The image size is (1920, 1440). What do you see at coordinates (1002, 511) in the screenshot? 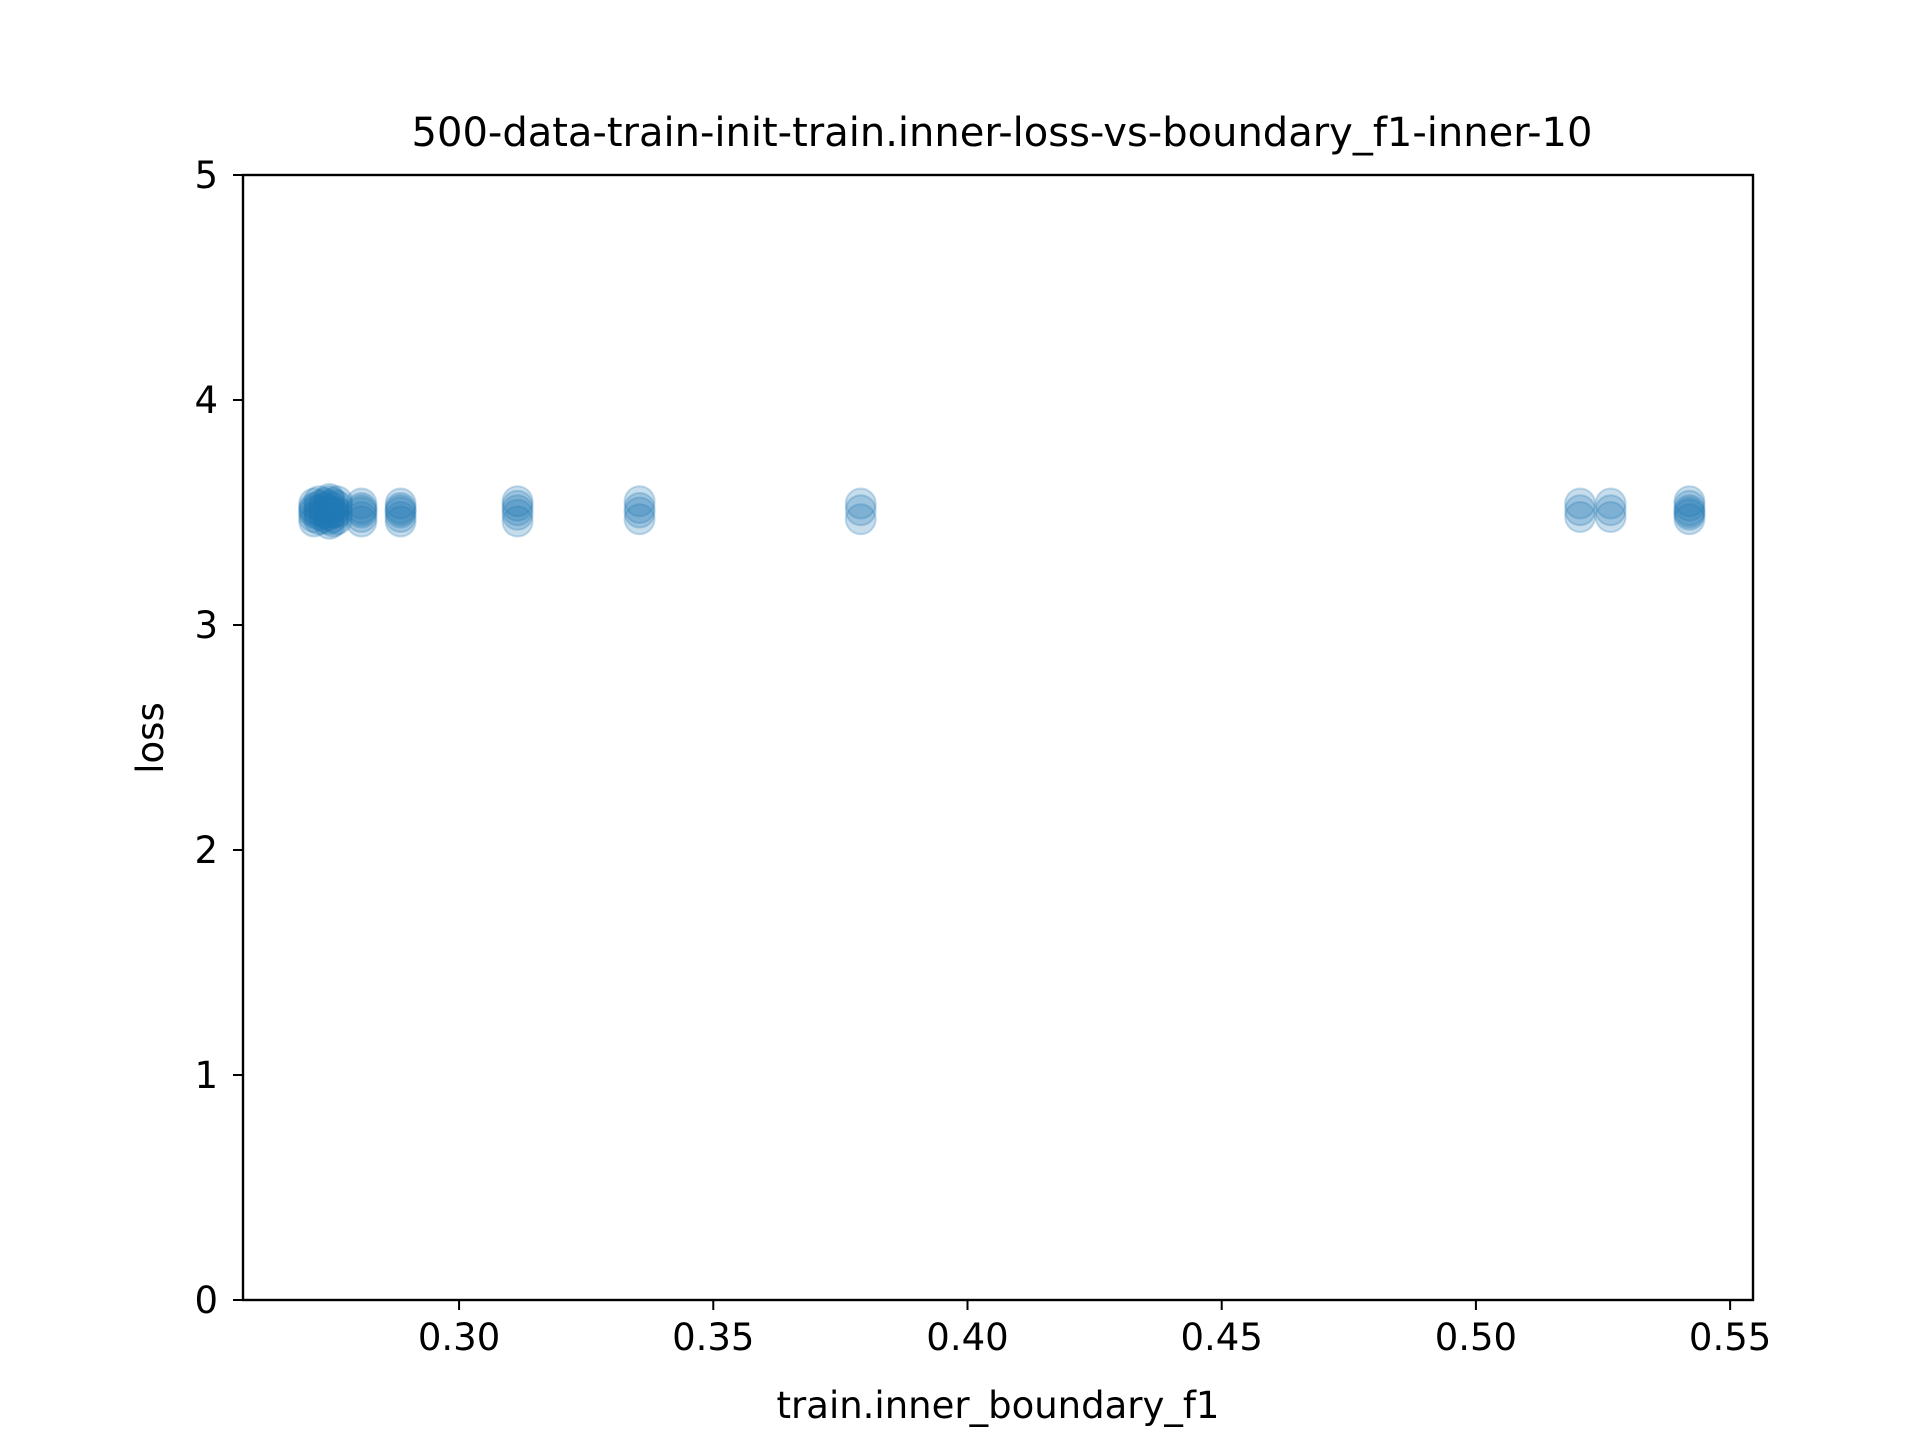
I see `data-points` at bounding box center [1002, 511].